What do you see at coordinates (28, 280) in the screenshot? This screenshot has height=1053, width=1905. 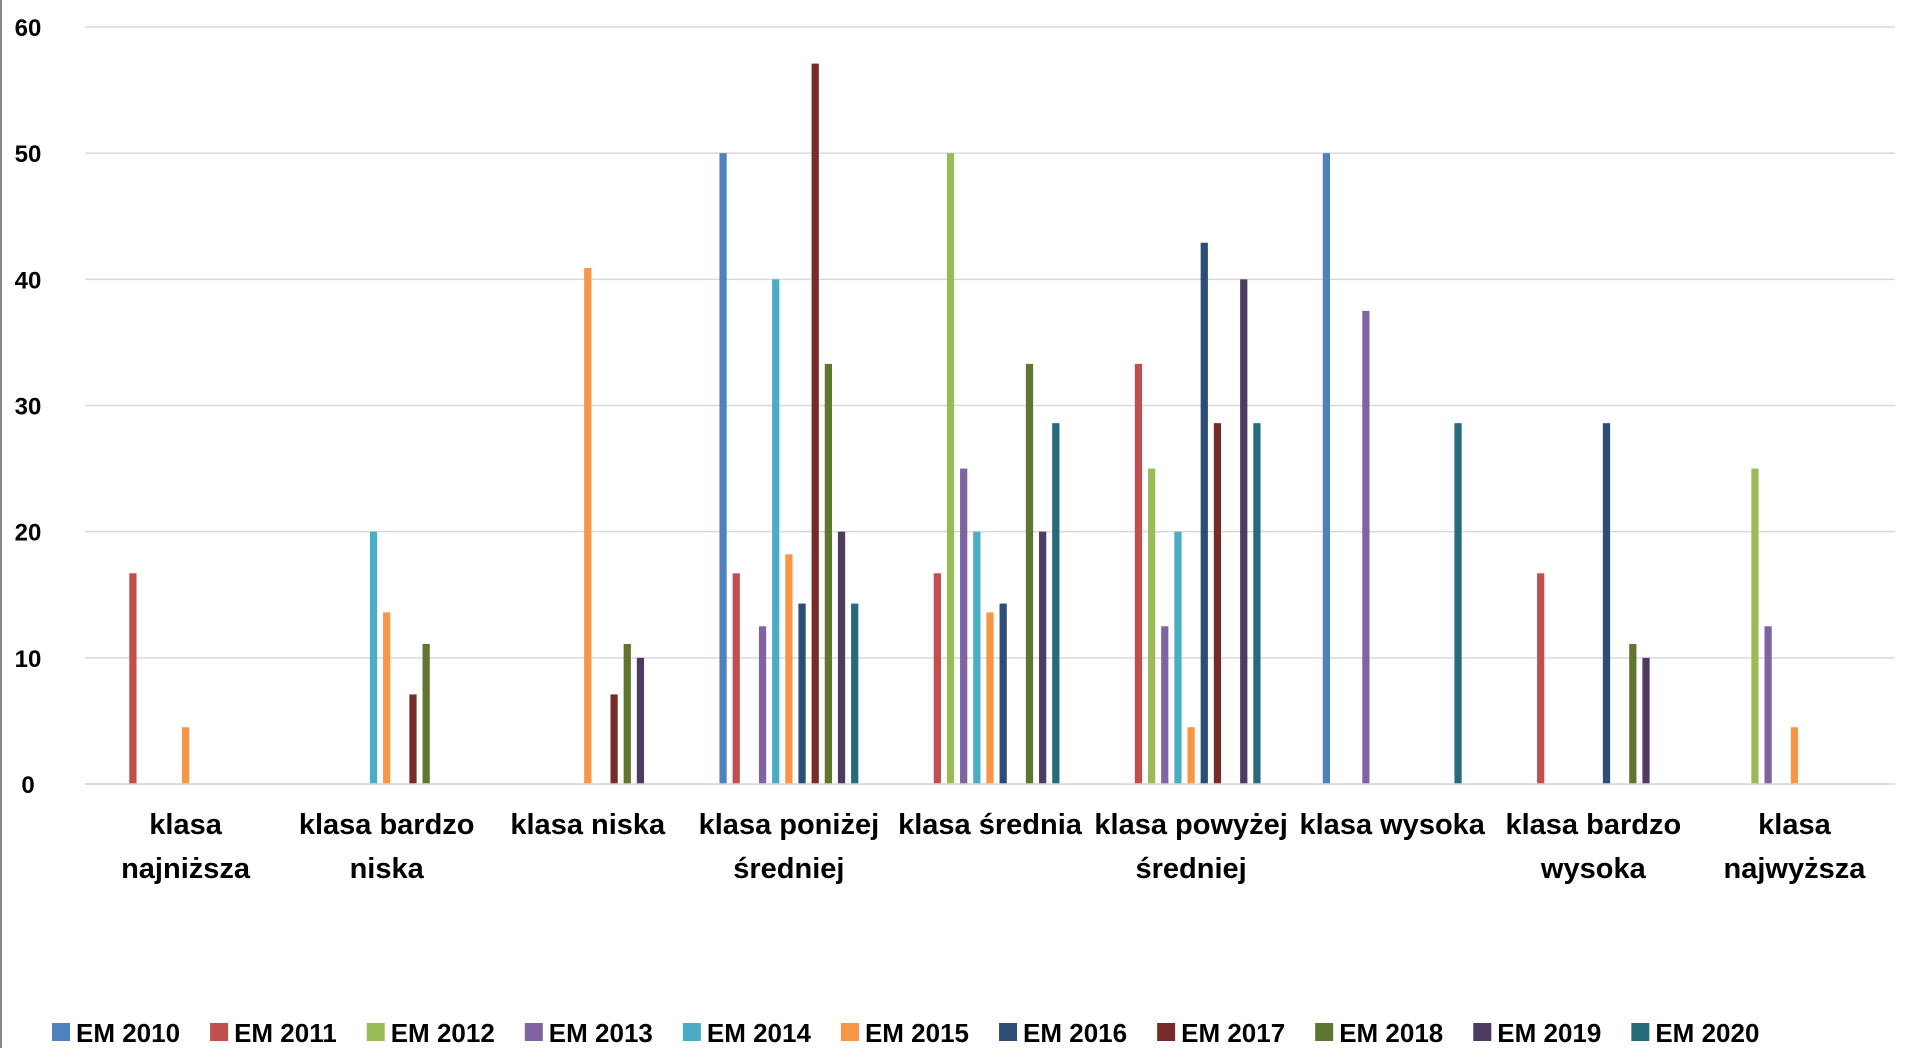 I see `y-tick-label: 40` at bounding box center [28, 280].